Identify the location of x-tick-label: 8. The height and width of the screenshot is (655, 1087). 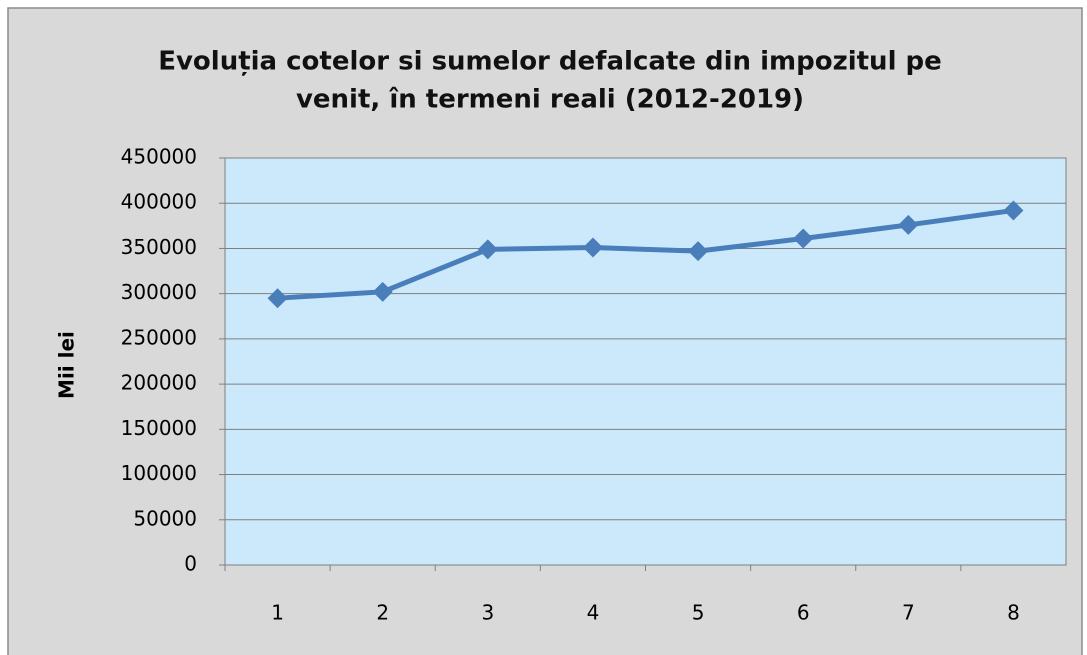
(1013, 613).